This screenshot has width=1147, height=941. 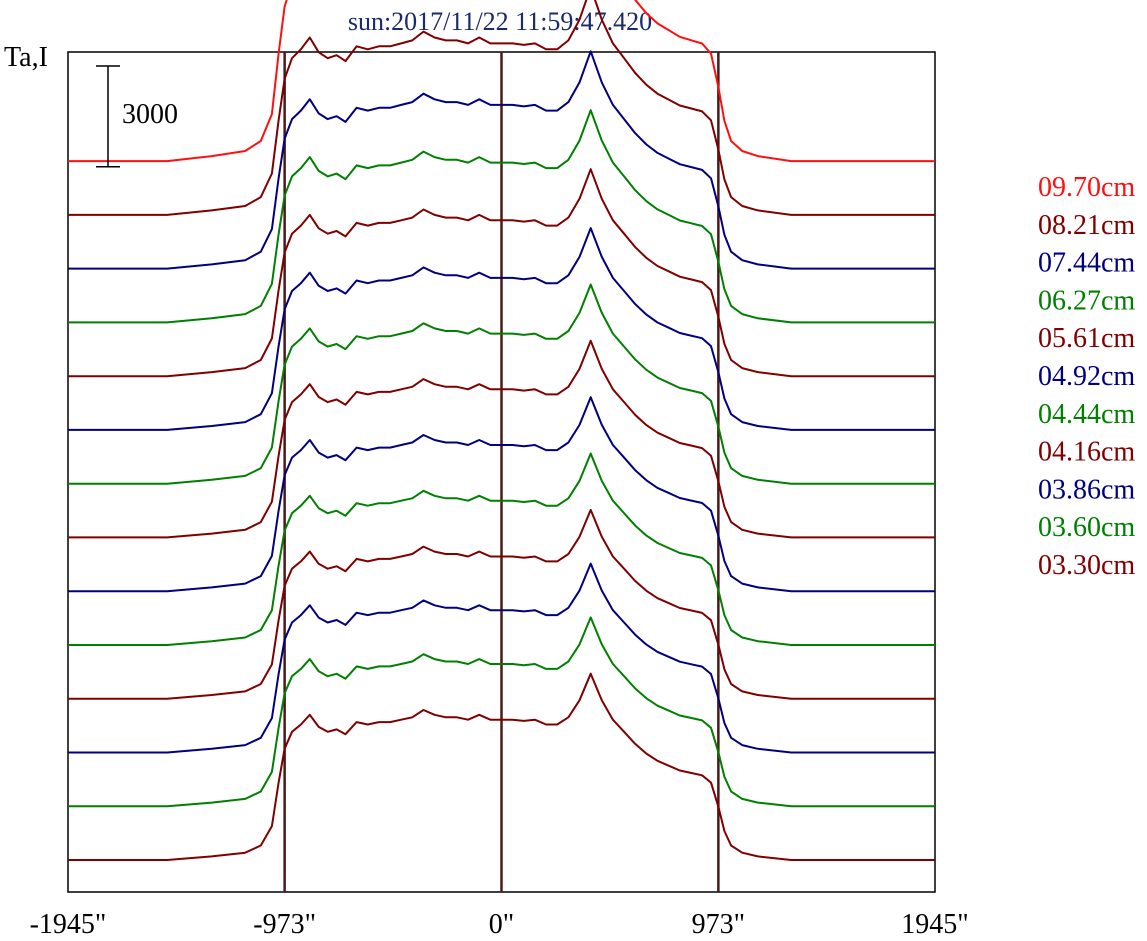 What do you see at coordinates (1086, 489) in the screenshot?
I see `legend-entry-8: 03.86cm` at bounding box center [1086, 489].